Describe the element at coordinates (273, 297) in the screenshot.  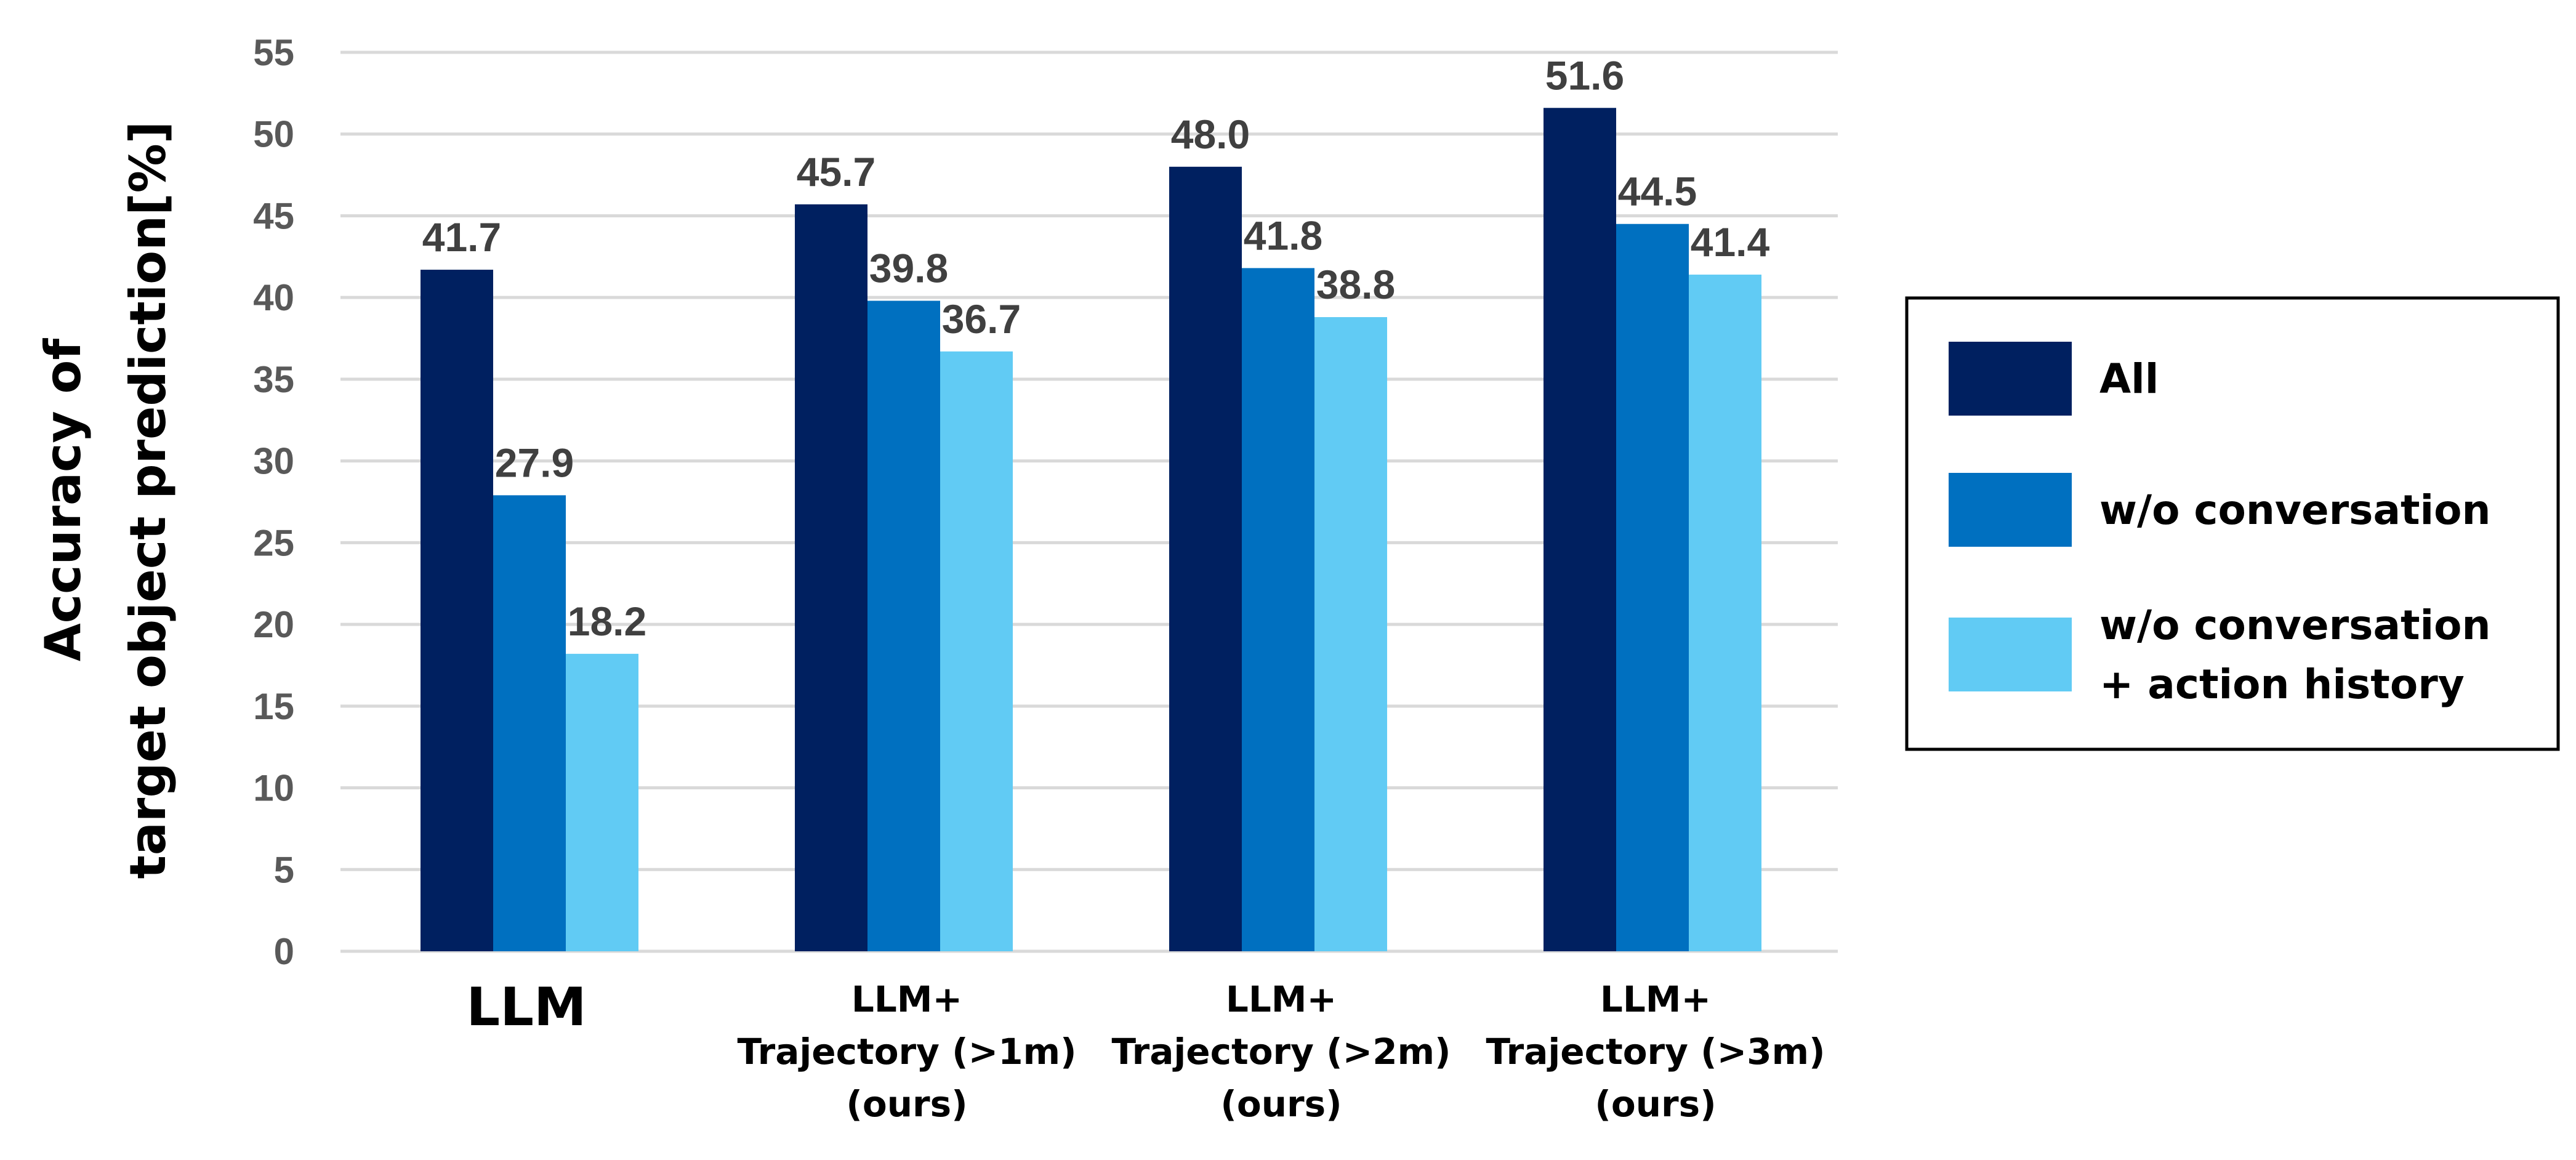
I see `y-tick-label: 40` at that location.